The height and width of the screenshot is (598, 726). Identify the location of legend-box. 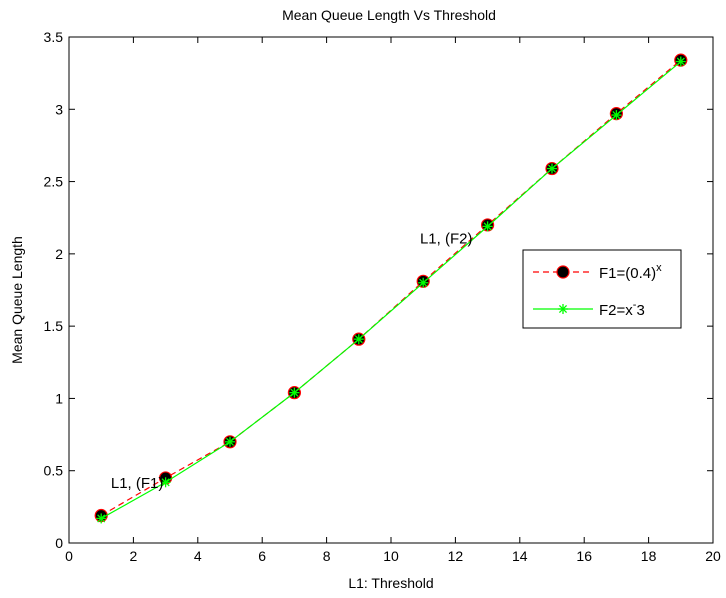
(602, 289).